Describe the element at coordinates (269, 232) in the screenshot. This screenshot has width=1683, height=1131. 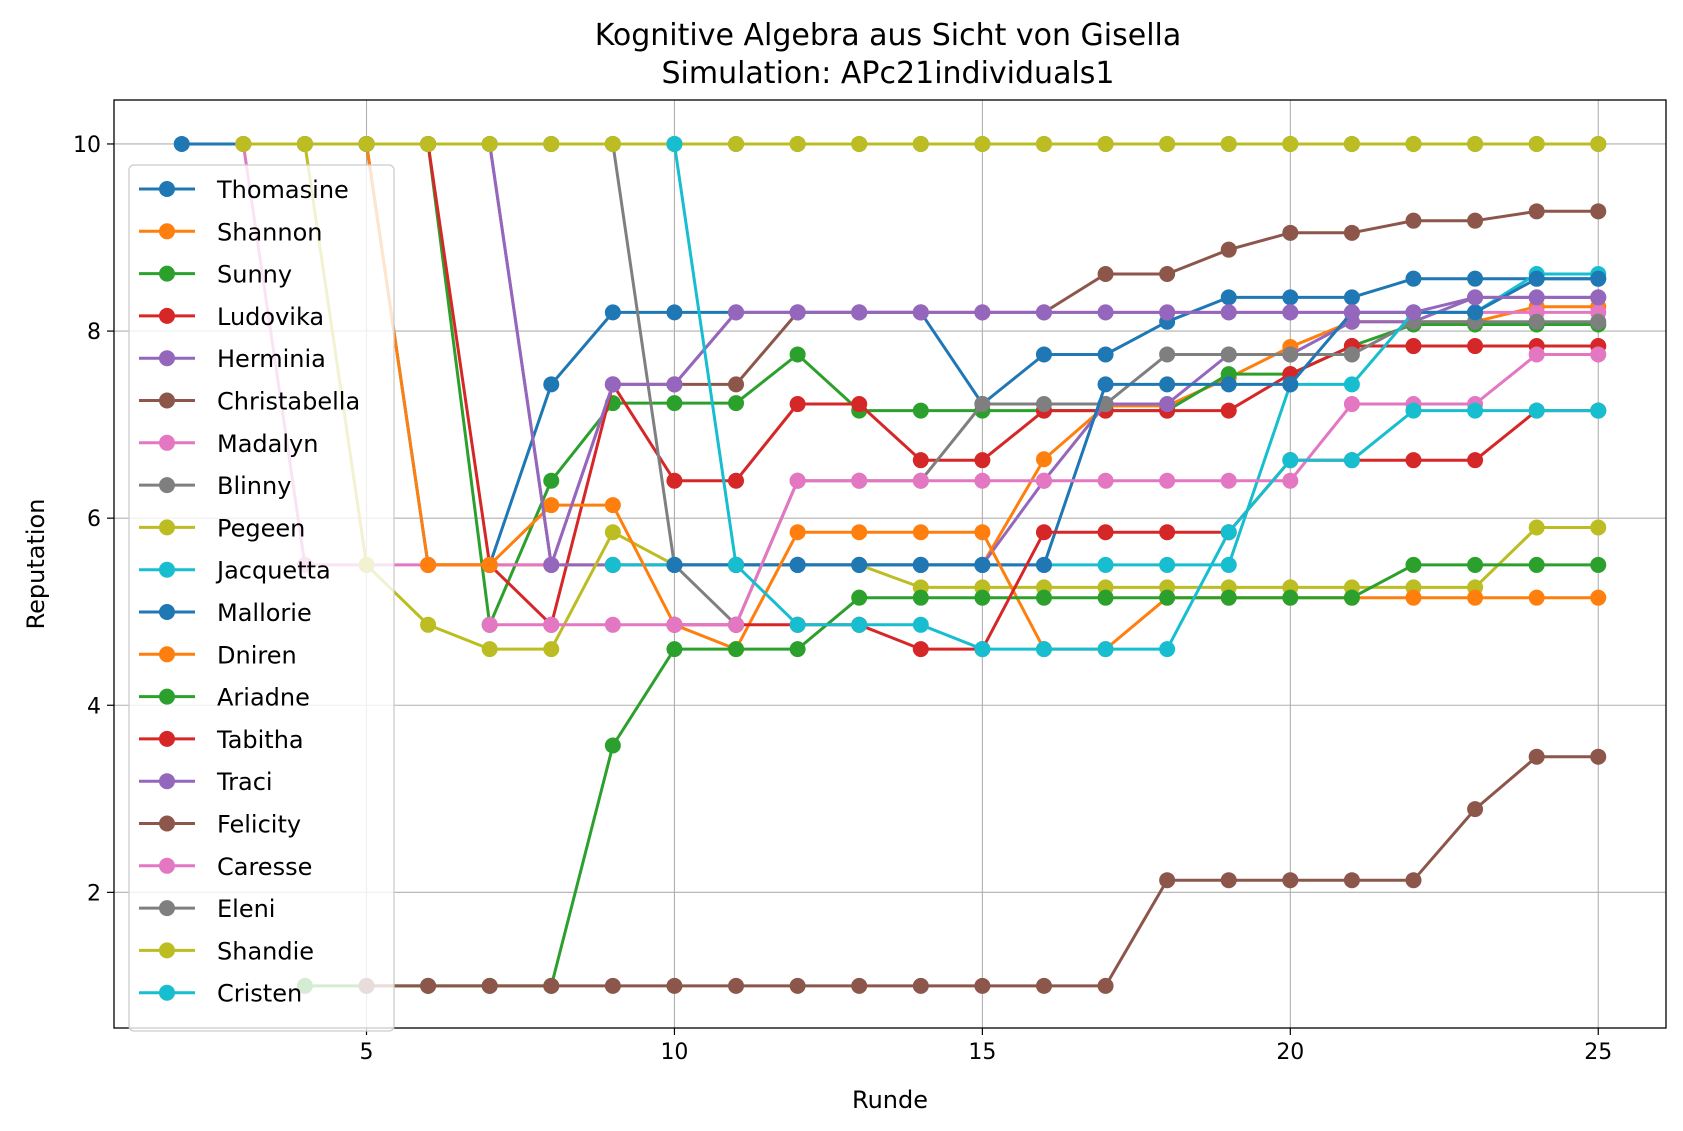
I see `legend-label: Shannon` at that location.